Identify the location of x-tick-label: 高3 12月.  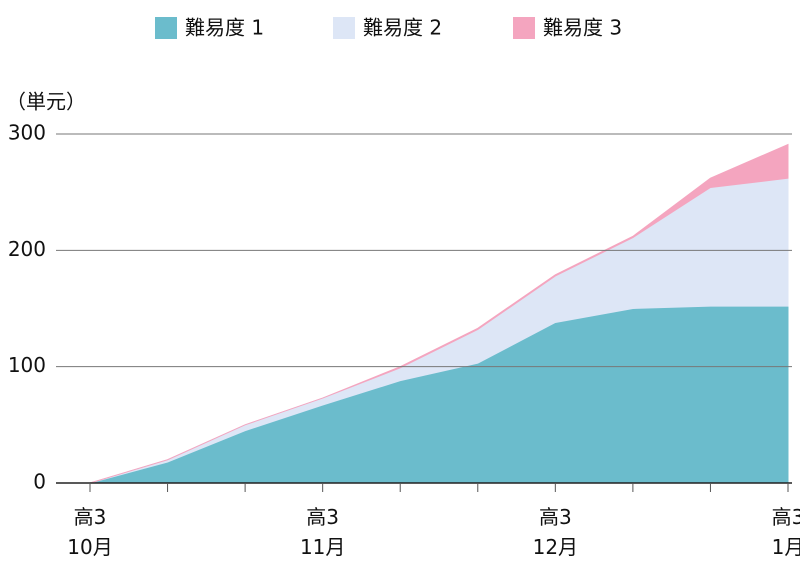
(555, 532).